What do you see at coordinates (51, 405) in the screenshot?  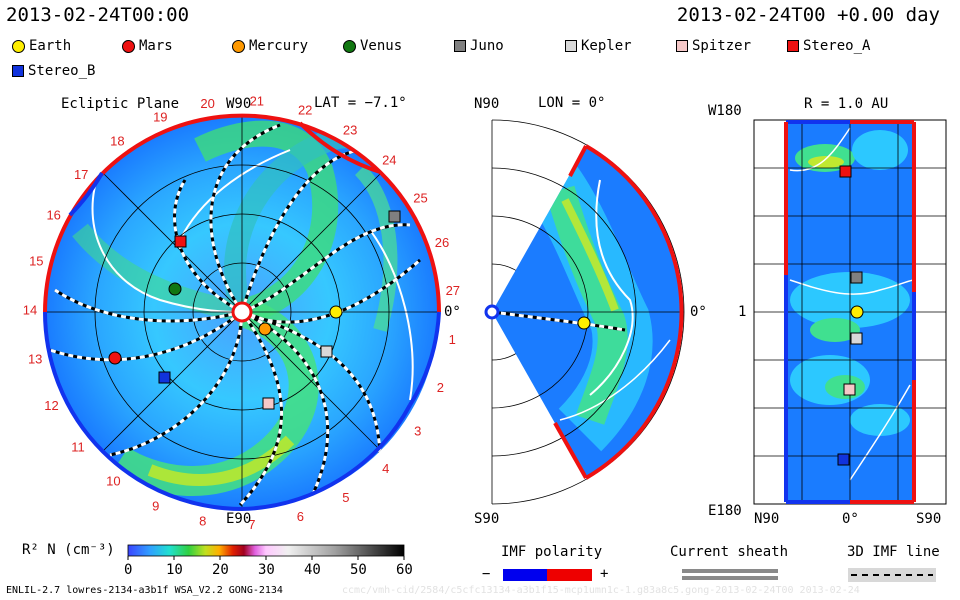 I see `carrington-tick-label: 12` at bounding box center [51, 405].